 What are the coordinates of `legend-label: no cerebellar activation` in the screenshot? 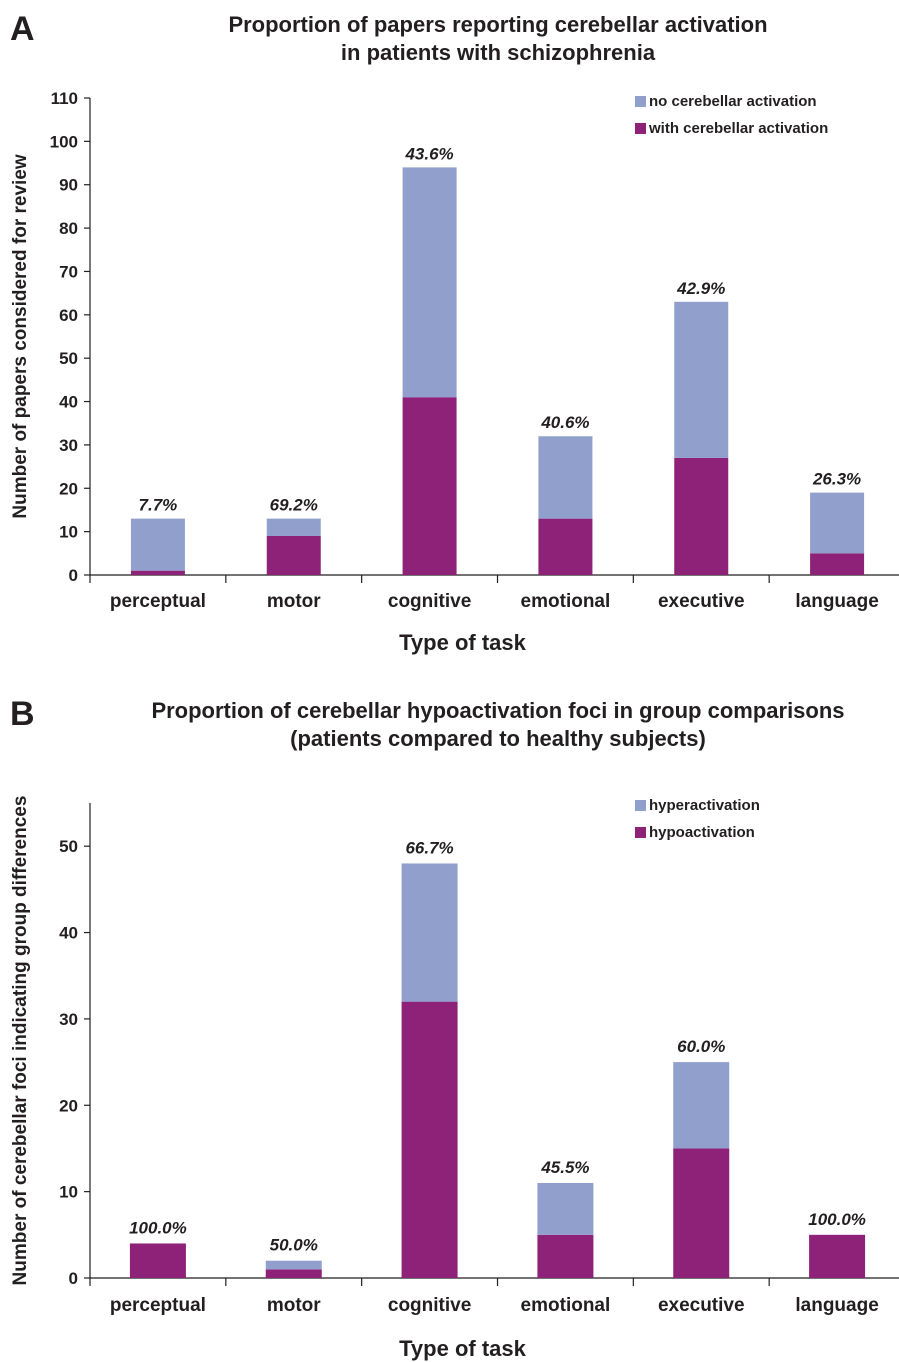 It's located at (733, 101).